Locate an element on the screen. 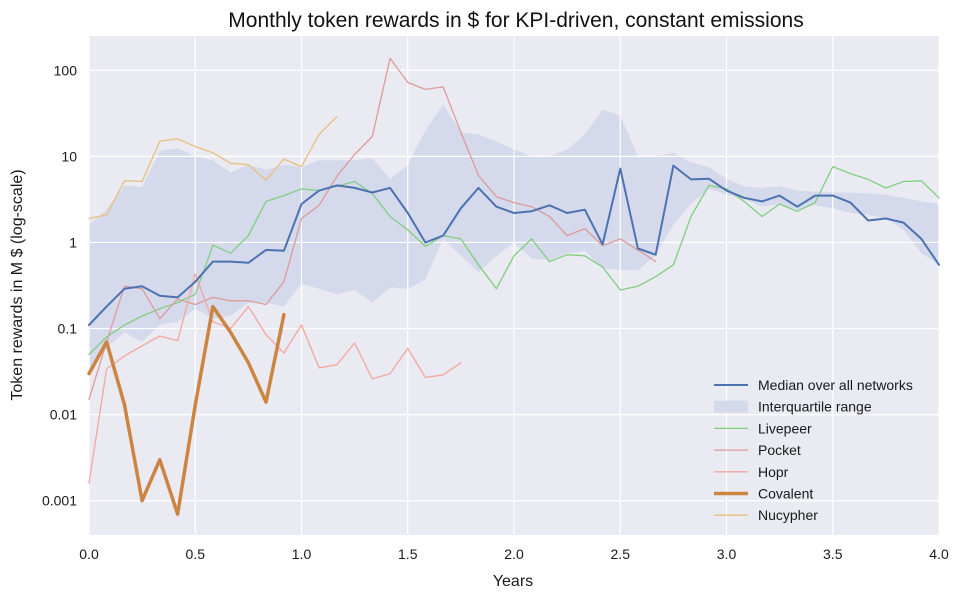 This screenshot has width=961, height=599. x-tick-label: 3.5 is located at coordinates (833, 554).